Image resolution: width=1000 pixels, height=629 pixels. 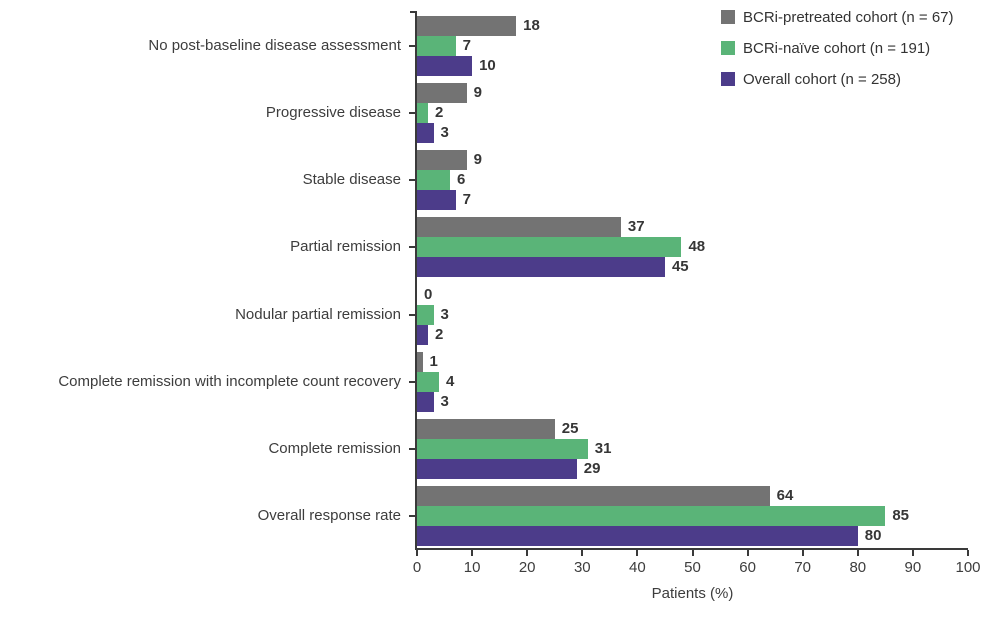 I want to click on bar-value-label: 37, so click(x=636, y=227).